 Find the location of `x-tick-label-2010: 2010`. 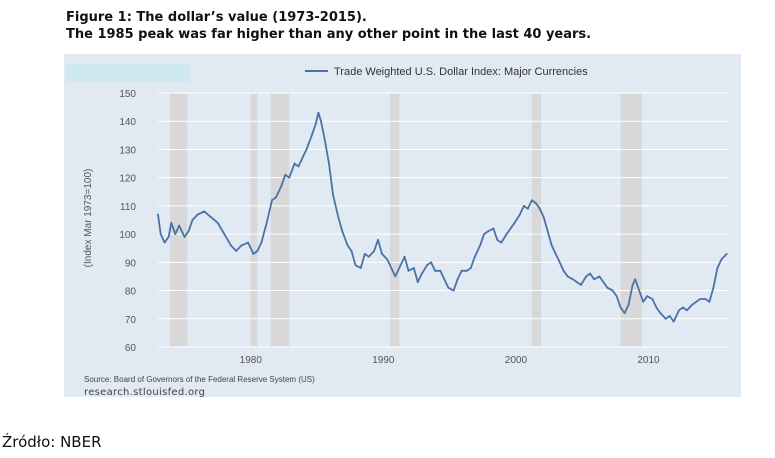

x-tick-label-2010: 2010 is located at coordinates (648, 360).